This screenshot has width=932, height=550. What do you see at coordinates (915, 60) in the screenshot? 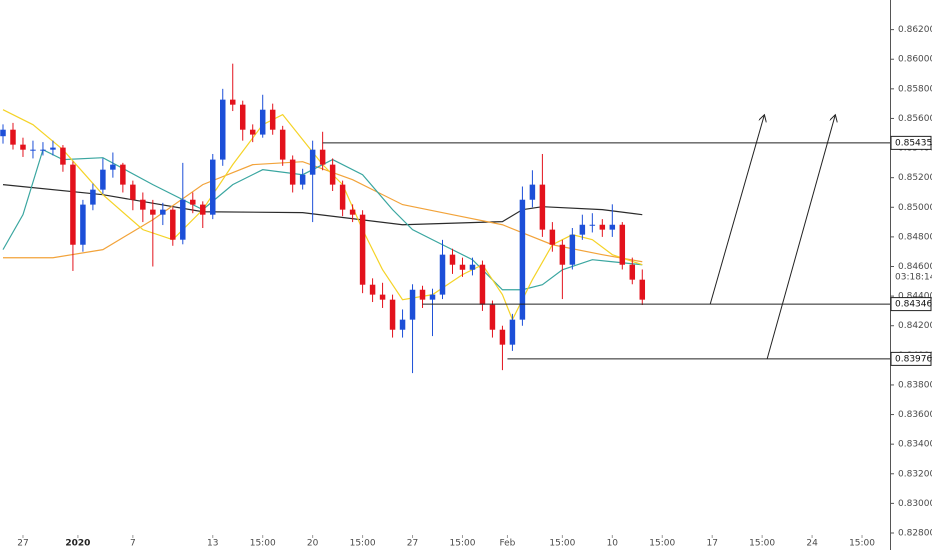
I see `y-tick-label: 0.86000` at bounding box center [915, 60].